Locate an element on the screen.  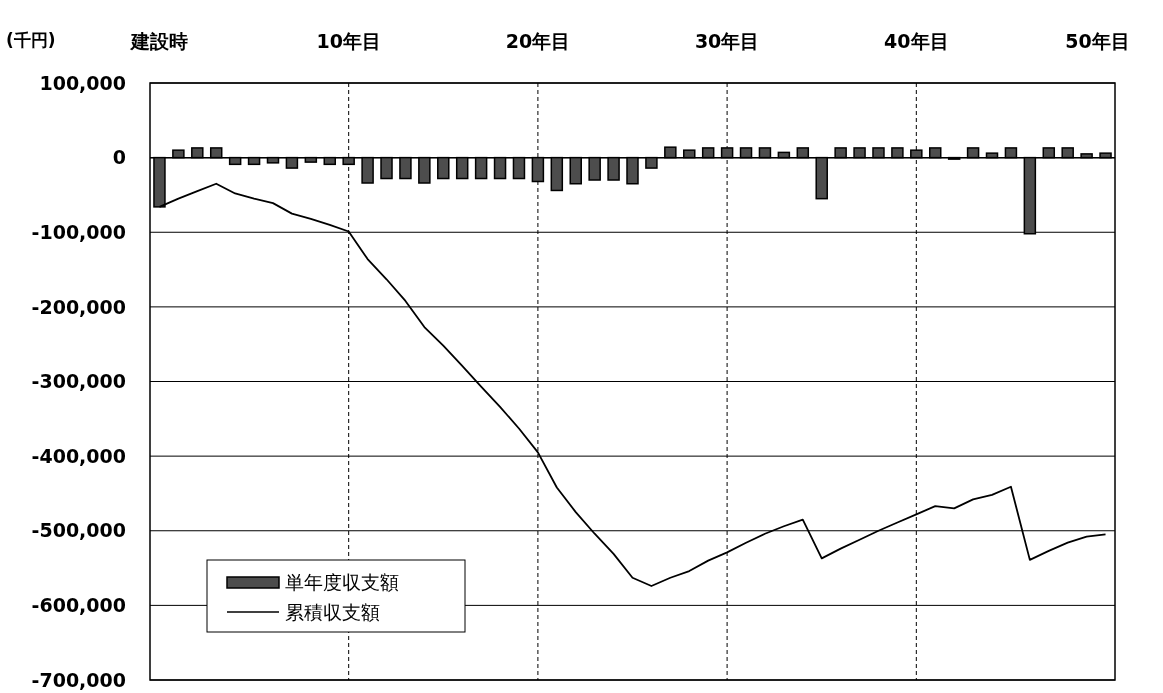
y-tick-label: -700,000 is located at coordinates (78, 679).